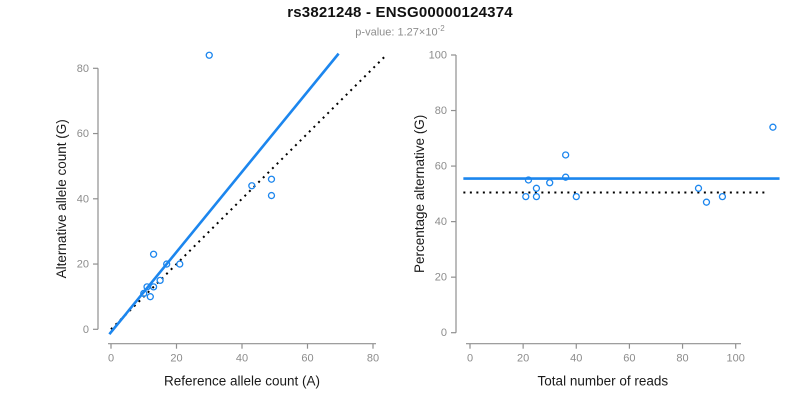 This screenshot has height=400, width=800. Describe the element at coordinates (736, 359) in the screenshot. I see `x-tick-label: 100` at that location.